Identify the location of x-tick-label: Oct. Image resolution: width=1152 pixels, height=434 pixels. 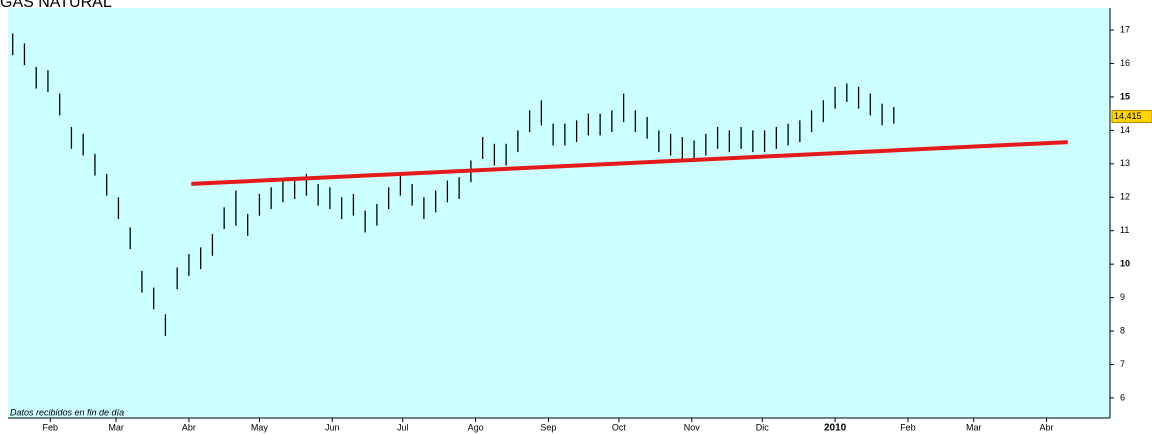
(619, 427).